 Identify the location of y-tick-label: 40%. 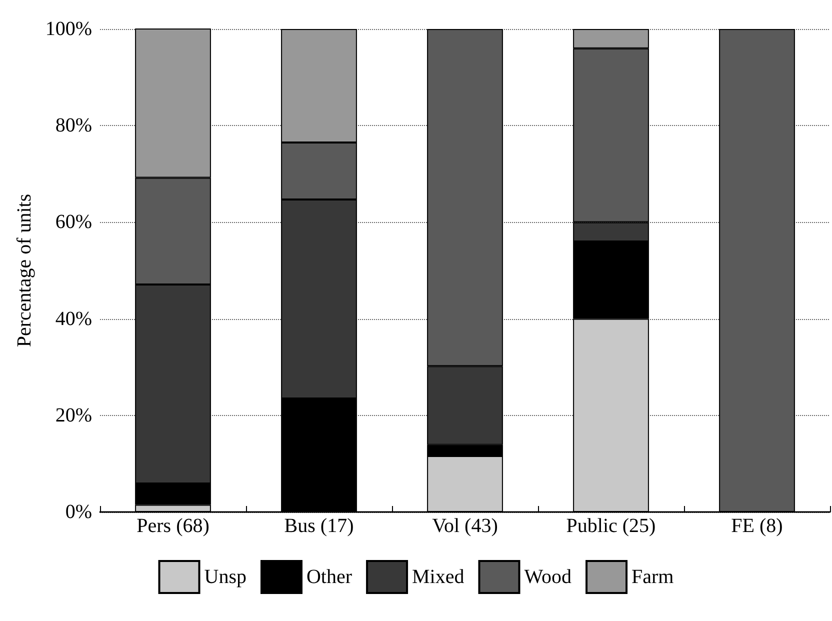
(73, 319).